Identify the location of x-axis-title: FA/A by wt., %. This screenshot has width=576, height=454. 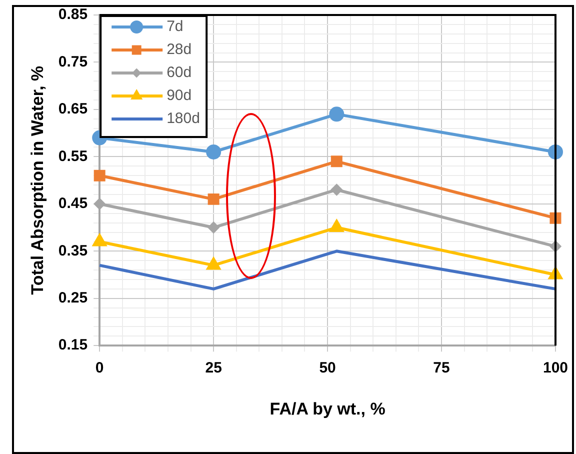
(328, 408).